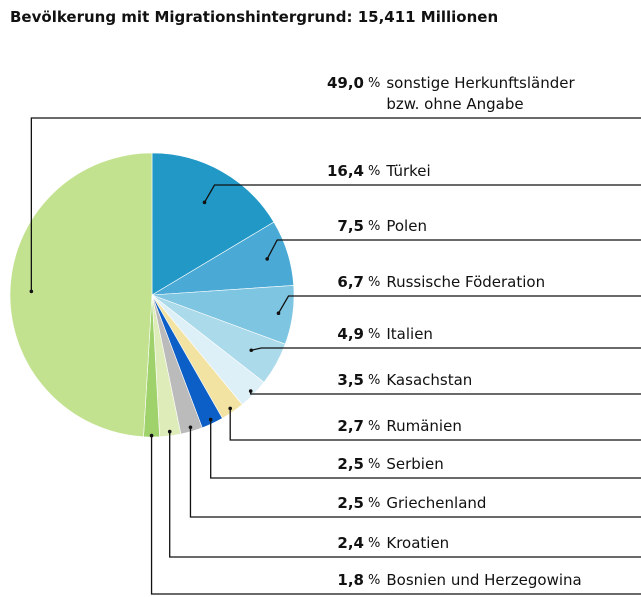  What do you see at coordinates (350, 226) in the screenshot?
I see `value-label: 7,5` at bounding box center [350, 226].